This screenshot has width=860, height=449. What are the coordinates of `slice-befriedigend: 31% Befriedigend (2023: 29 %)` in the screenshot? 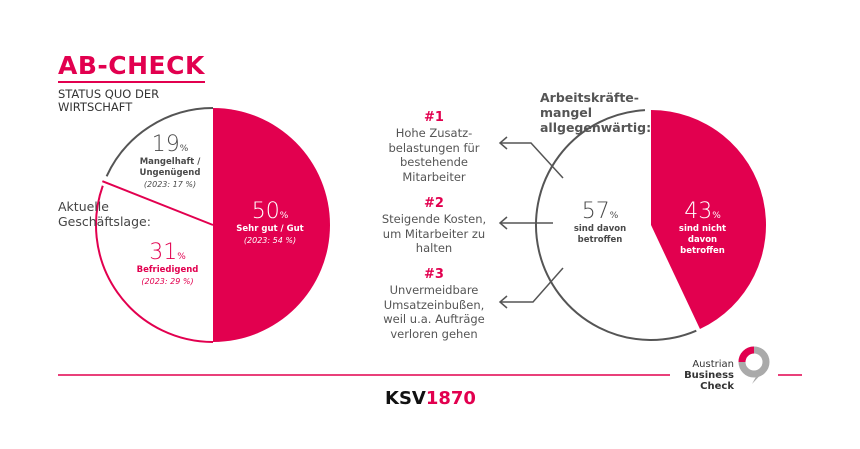 It's located at (167, 263).